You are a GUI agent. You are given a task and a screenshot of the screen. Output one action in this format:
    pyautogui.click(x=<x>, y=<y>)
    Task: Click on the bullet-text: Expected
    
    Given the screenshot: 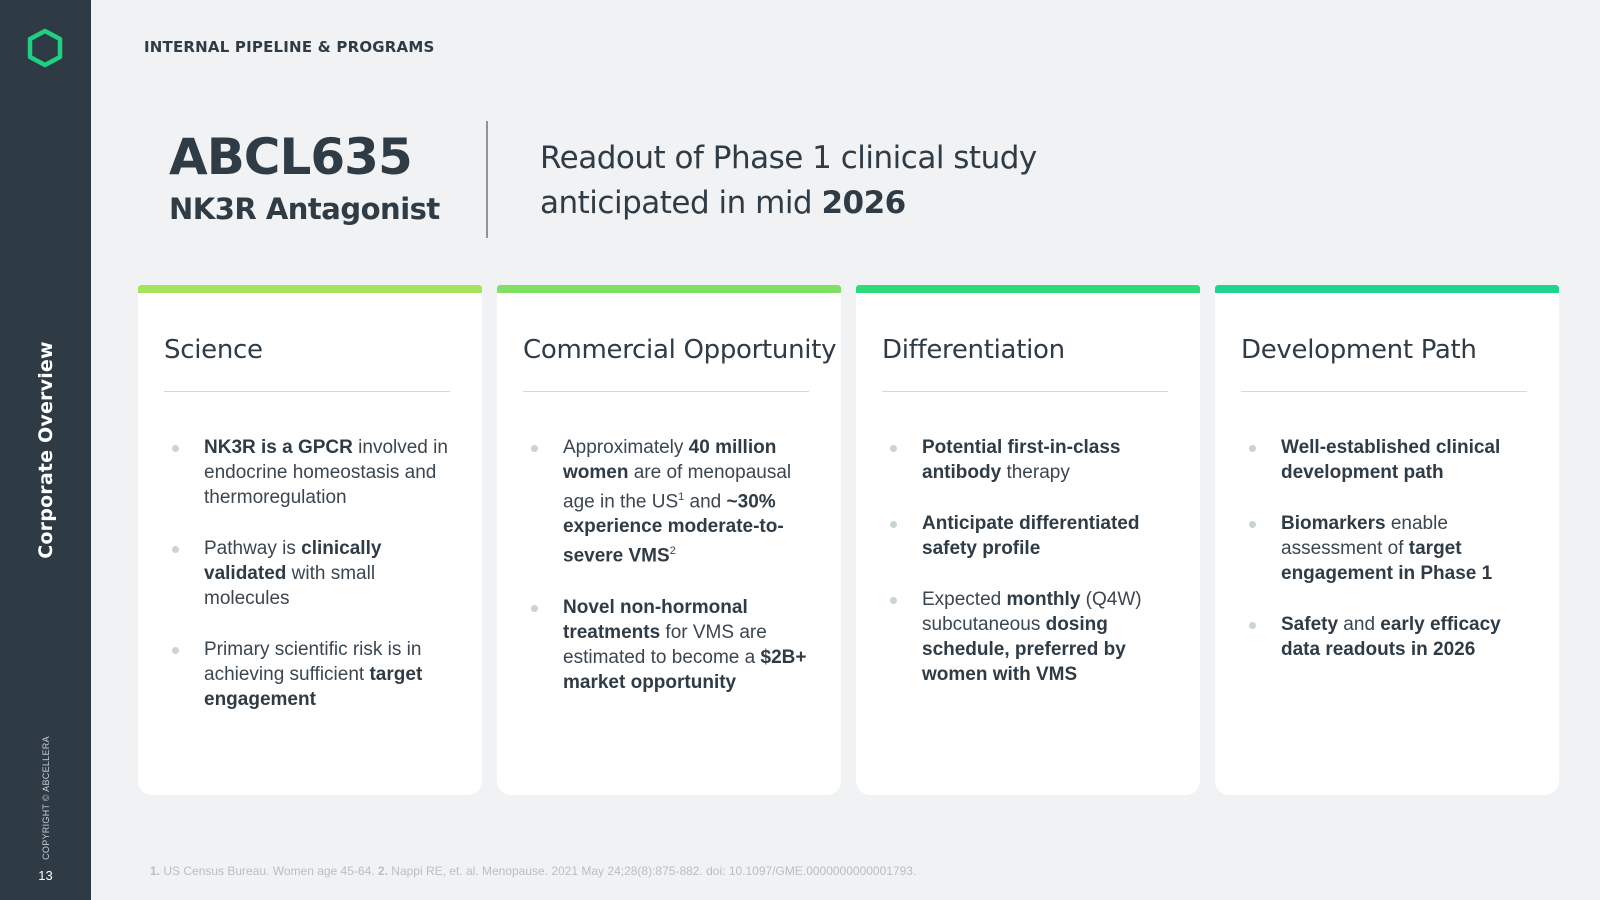 What is the action you would take?
    pyautogui.click(x=964, y=599)
    